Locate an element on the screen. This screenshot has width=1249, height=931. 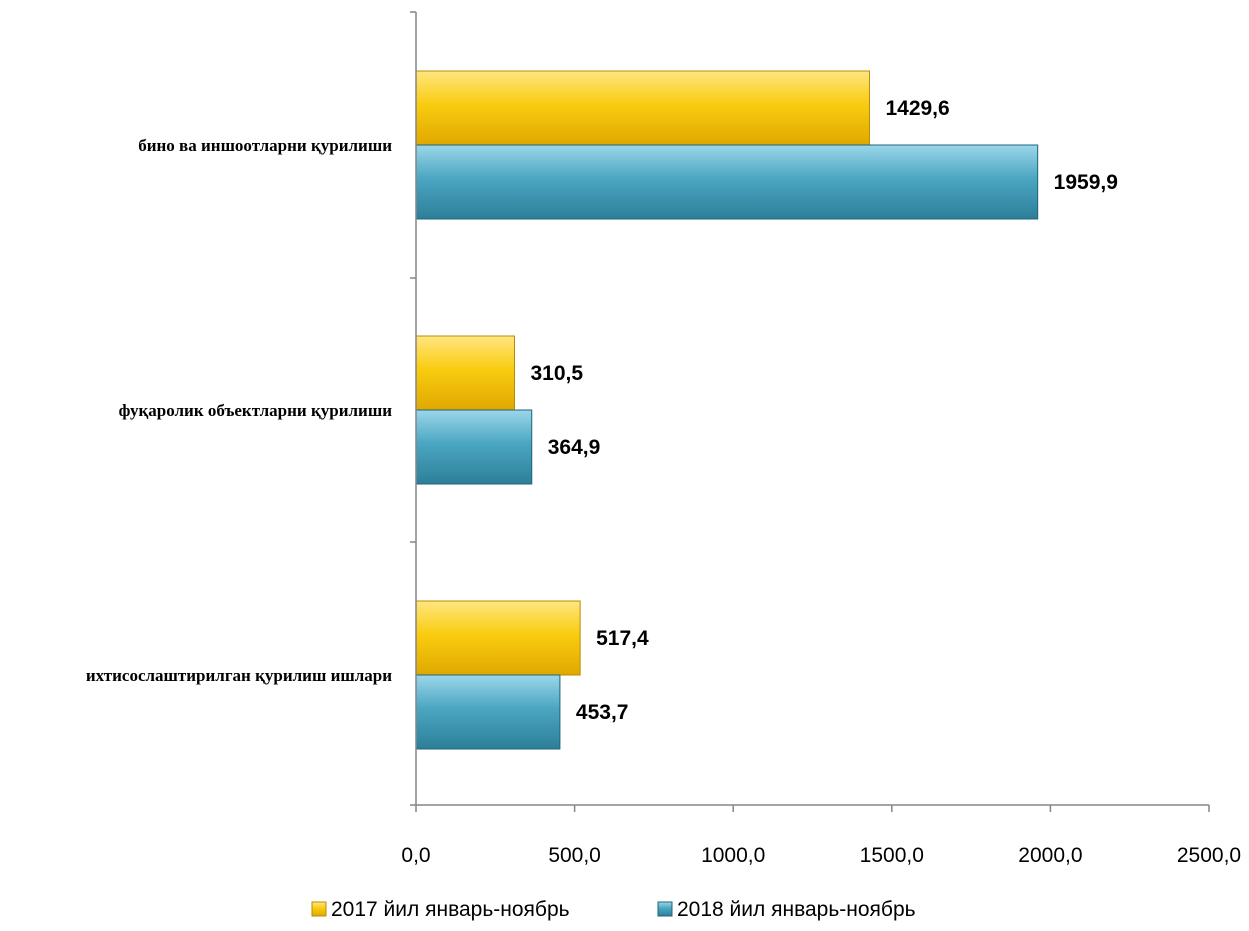
legend-label-2018: 2018 йил январь-ноябрь is located at coordinates (796, 909).